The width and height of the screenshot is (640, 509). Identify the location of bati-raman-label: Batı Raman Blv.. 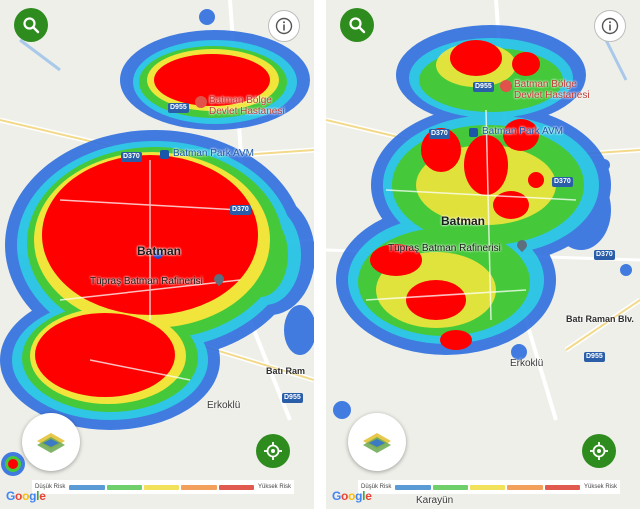
(600, 319).